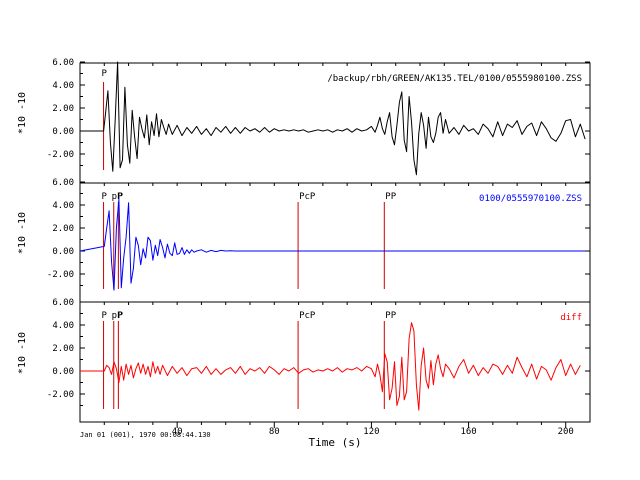  I want to click on panel-2-ytick-label: 4.00, so click(63, 206).